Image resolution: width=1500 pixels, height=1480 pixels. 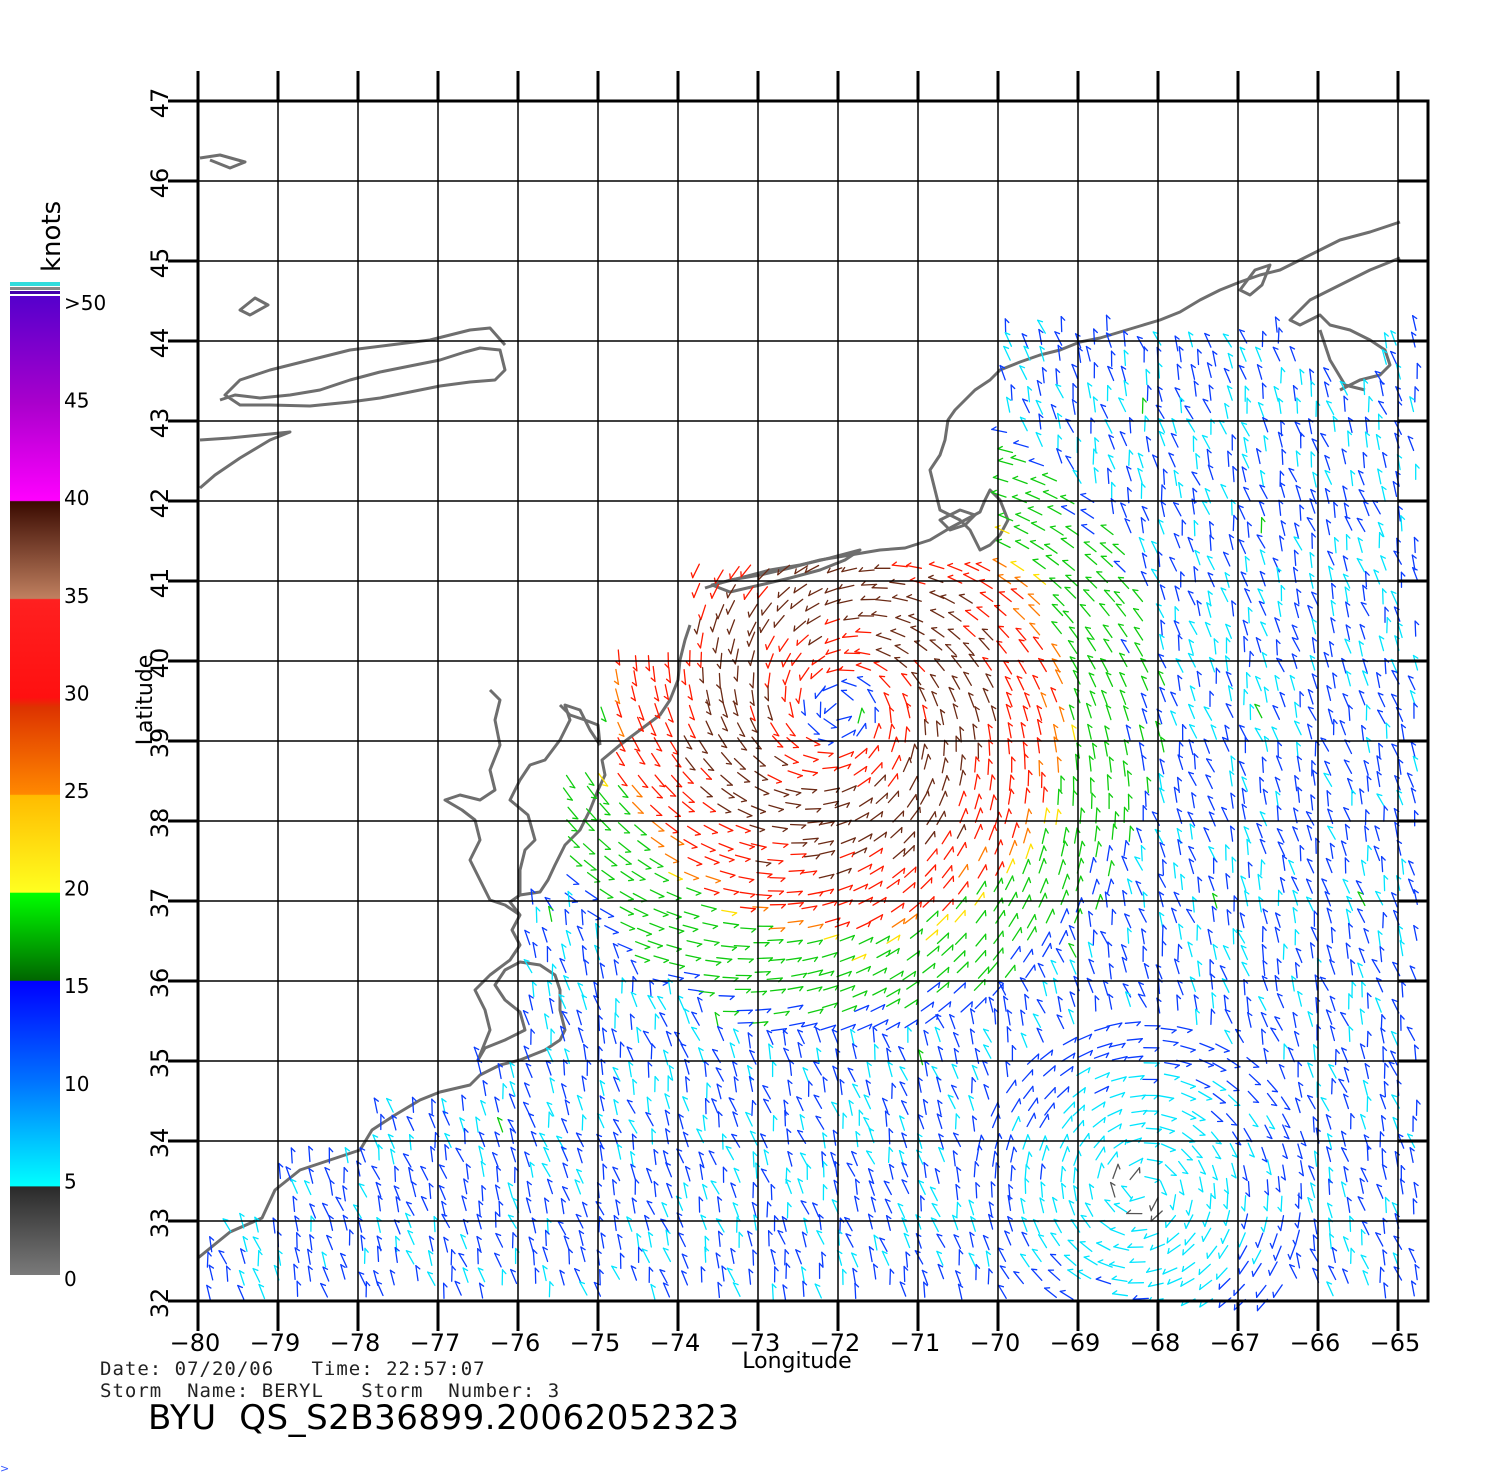 I want to click on new-england-coast, so click(x=1052, y=405).